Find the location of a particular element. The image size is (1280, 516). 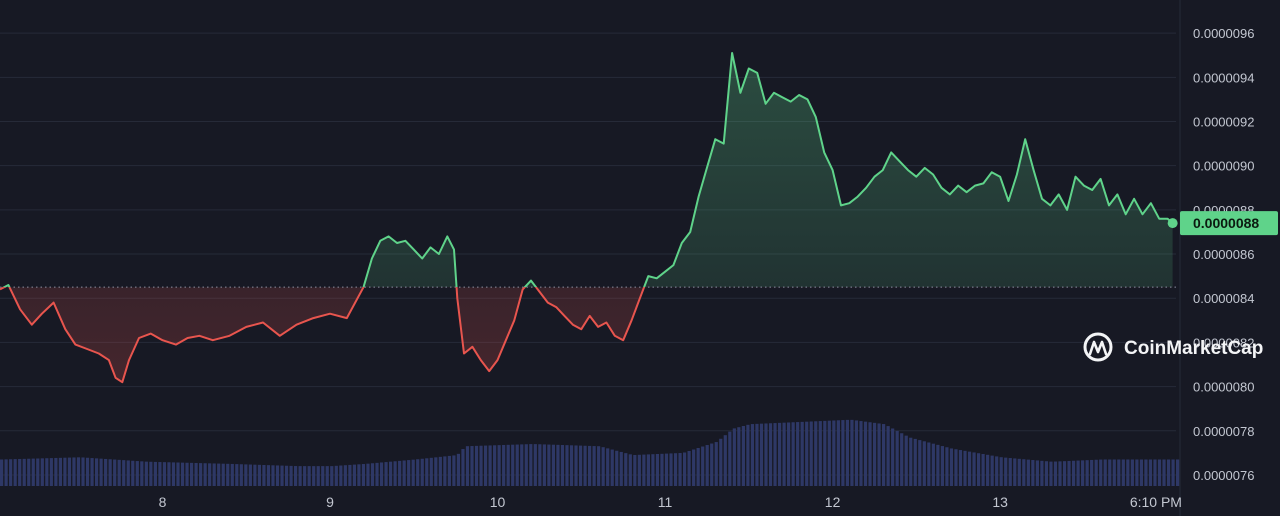

x-axis-ticks: 789101112136:10 PM is located at coordinates (670, 502).